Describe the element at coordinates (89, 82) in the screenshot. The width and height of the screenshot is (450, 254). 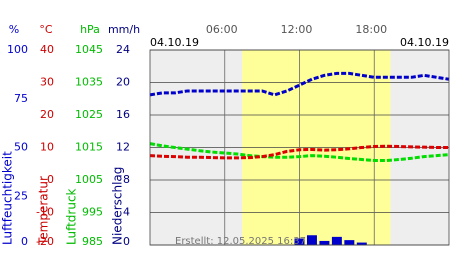
I see `y-tick-label: 1035` at that location.